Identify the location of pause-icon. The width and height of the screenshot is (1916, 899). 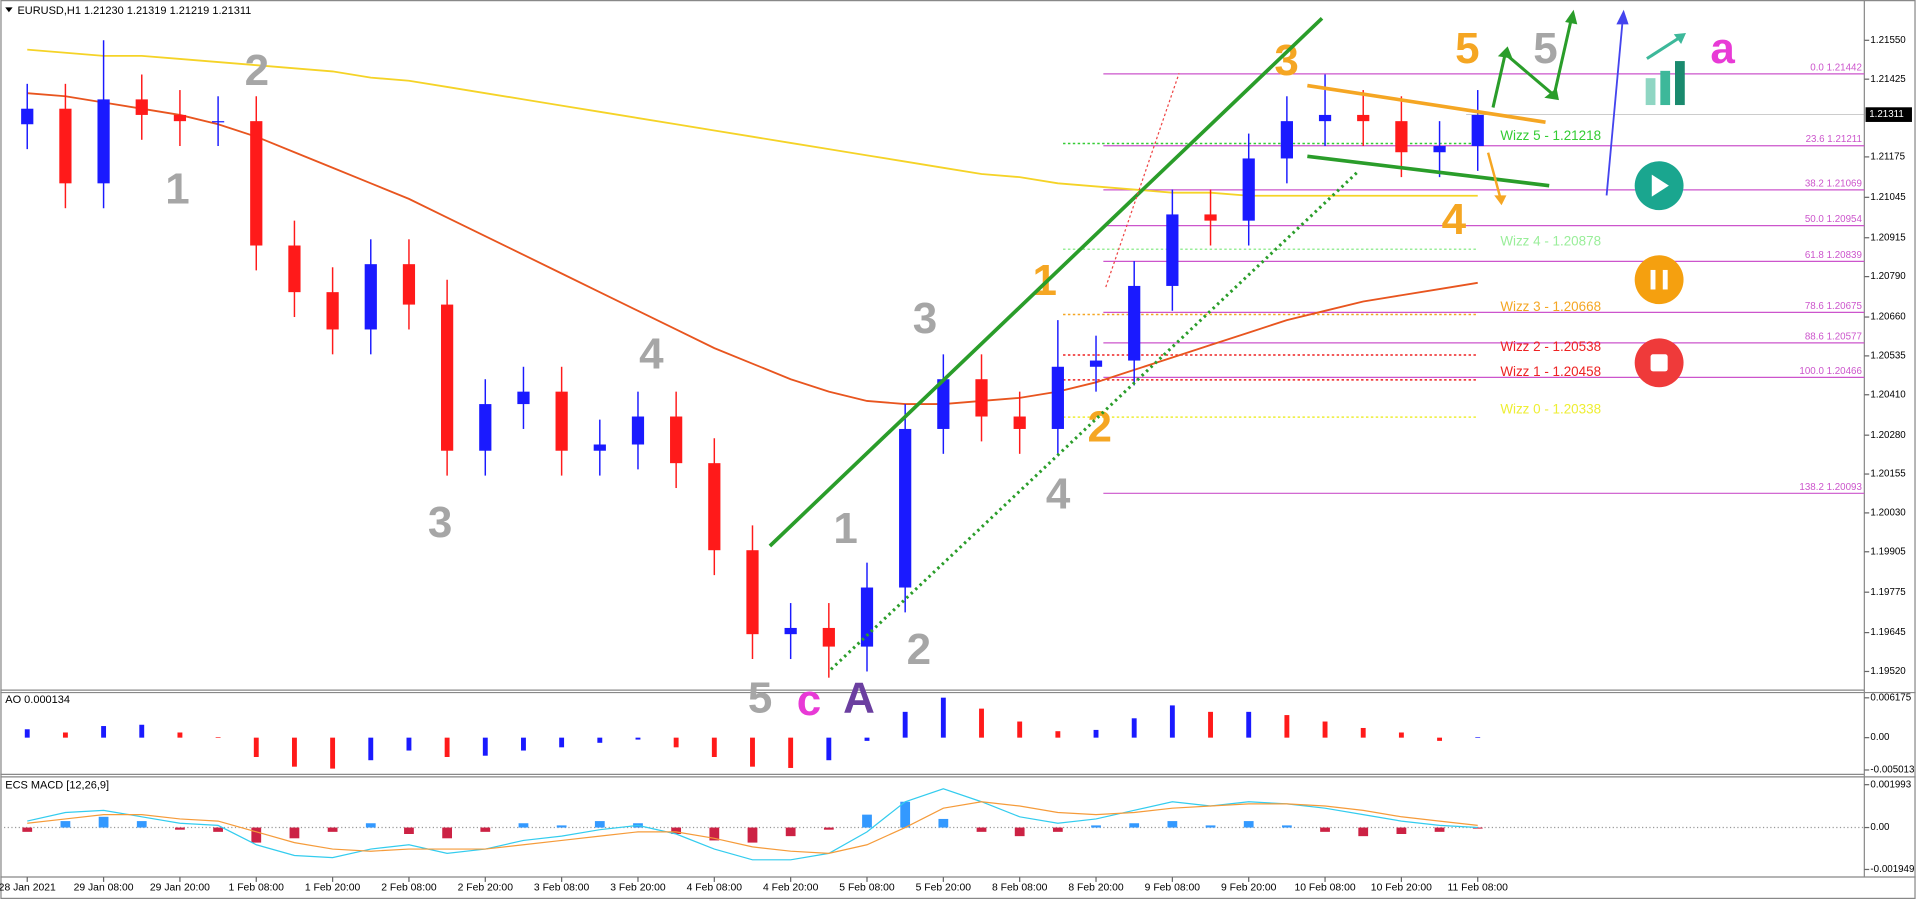
(1665, 279).